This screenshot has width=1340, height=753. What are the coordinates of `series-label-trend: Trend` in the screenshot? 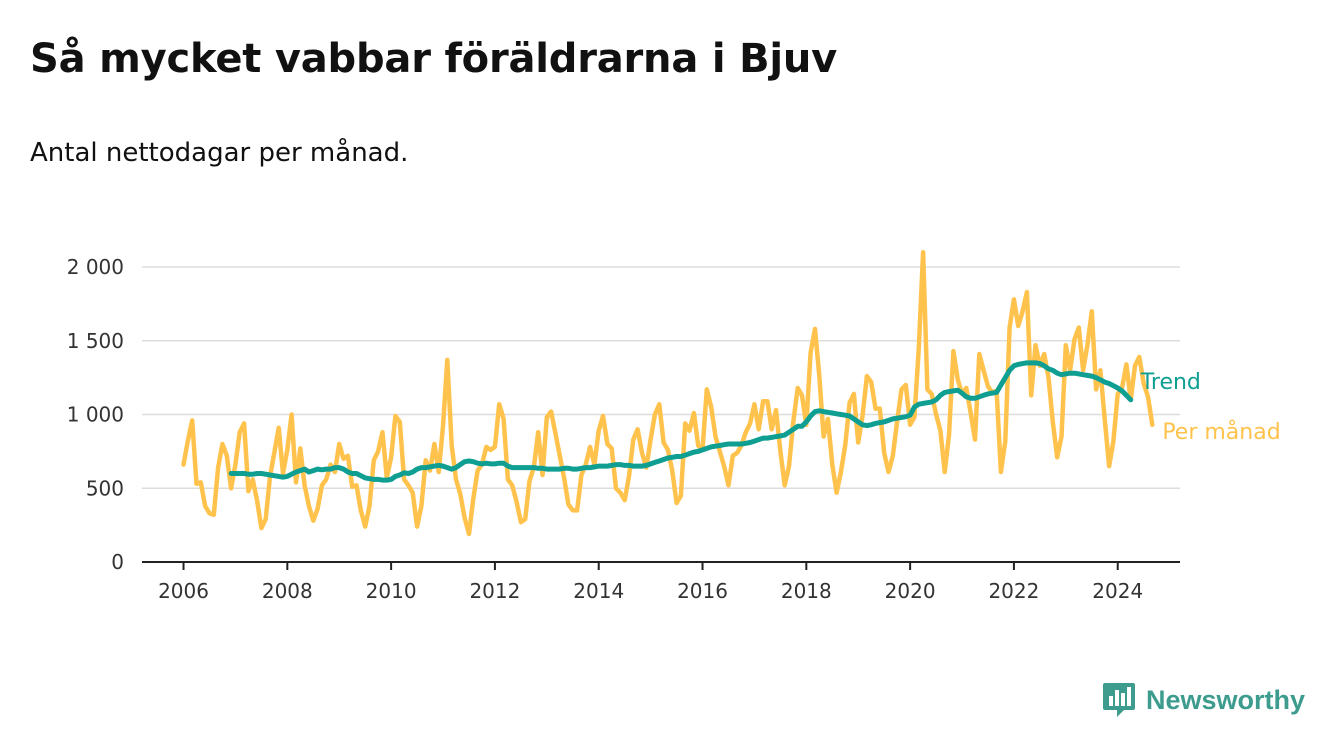 It's located at (1170, 382).